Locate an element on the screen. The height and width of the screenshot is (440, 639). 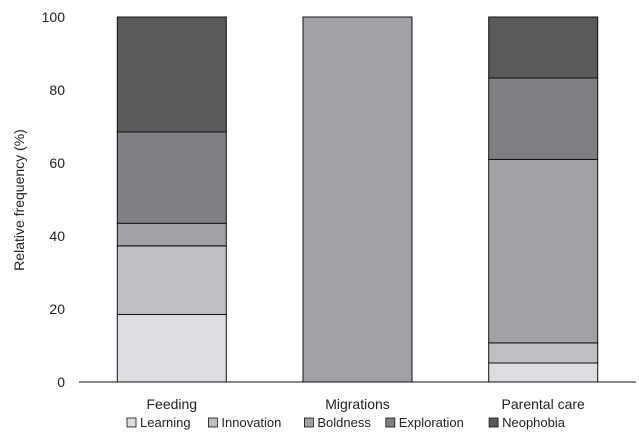
bar-segment-boldness-feeding is located at coordinates (171, 234).